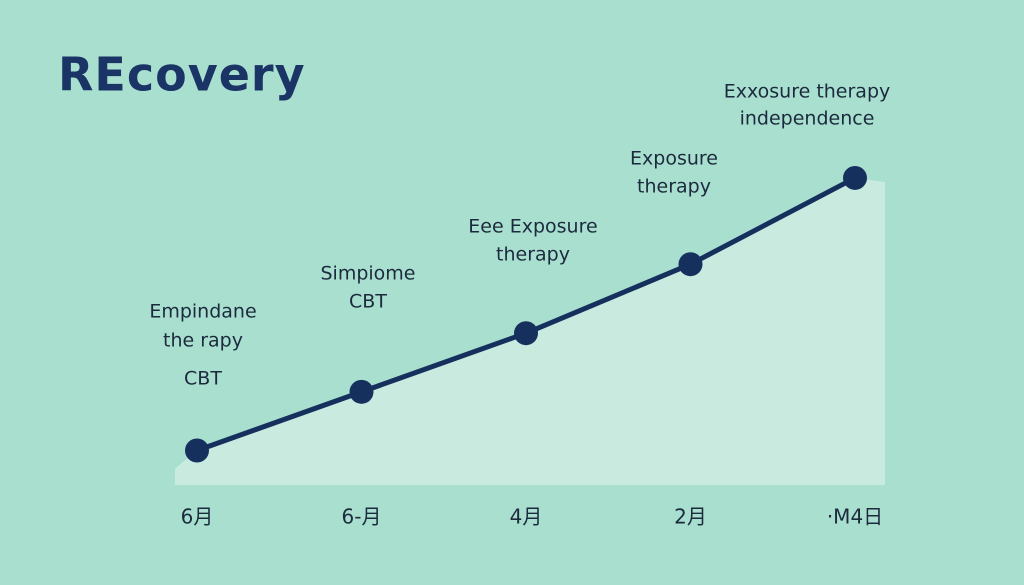 The height and width of the screenshot is (585, 1024). I want to click on annotation: Eee Exposure, so click(532, 227).